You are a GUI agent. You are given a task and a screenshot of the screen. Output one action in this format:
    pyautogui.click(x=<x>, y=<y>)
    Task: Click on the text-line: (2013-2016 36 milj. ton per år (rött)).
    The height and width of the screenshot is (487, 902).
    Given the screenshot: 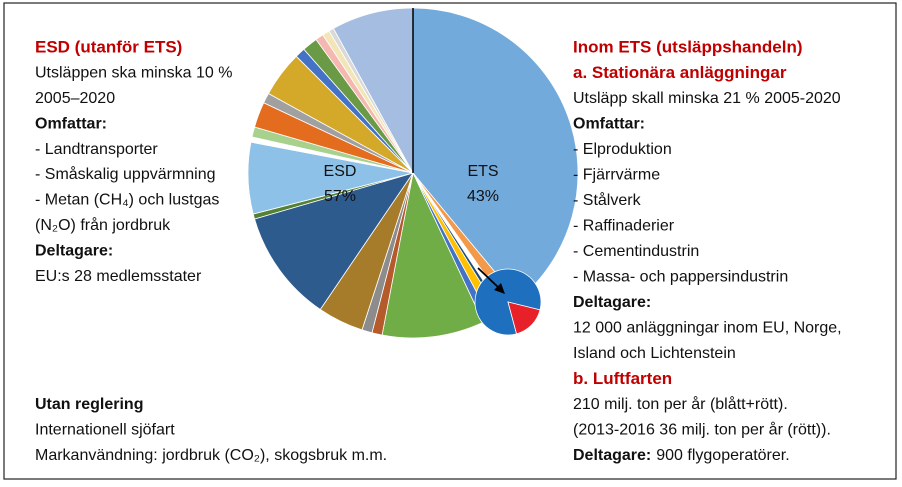 What is the action you would take?
    pyautogui.click(x=702, y=430)
    